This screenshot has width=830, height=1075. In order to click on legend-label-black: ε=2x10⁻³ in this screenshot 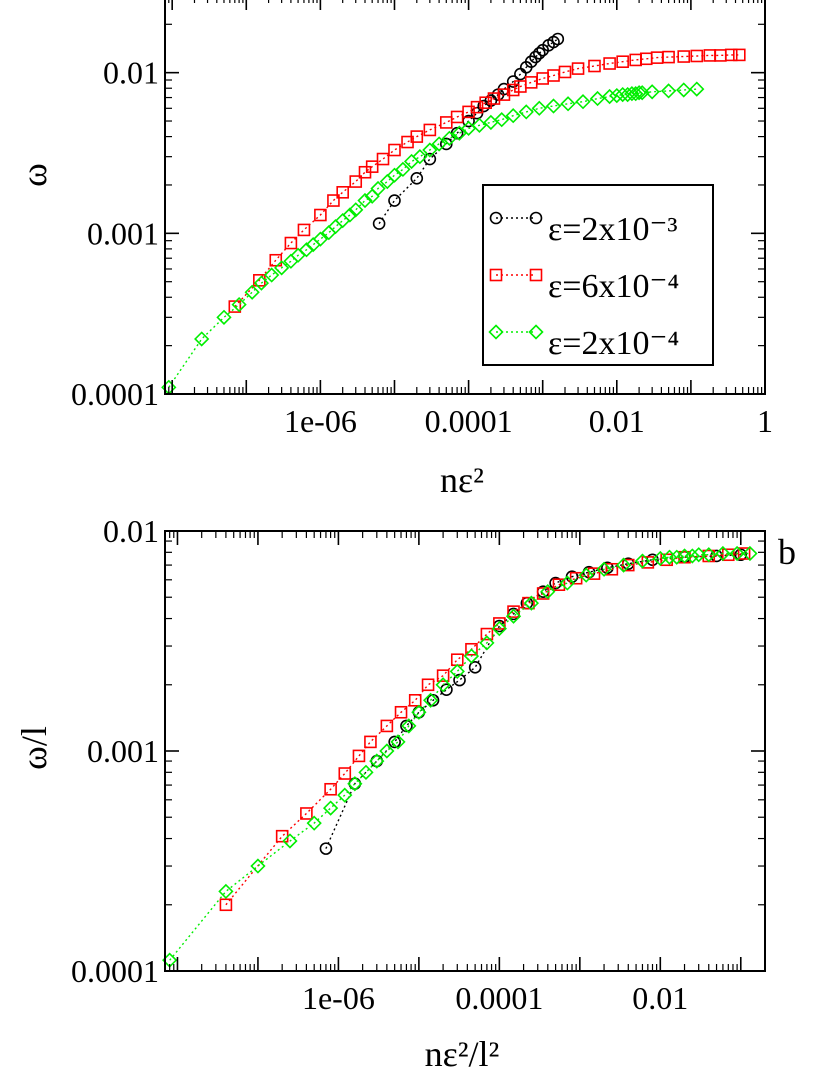, I will do `click(613, 229)`.